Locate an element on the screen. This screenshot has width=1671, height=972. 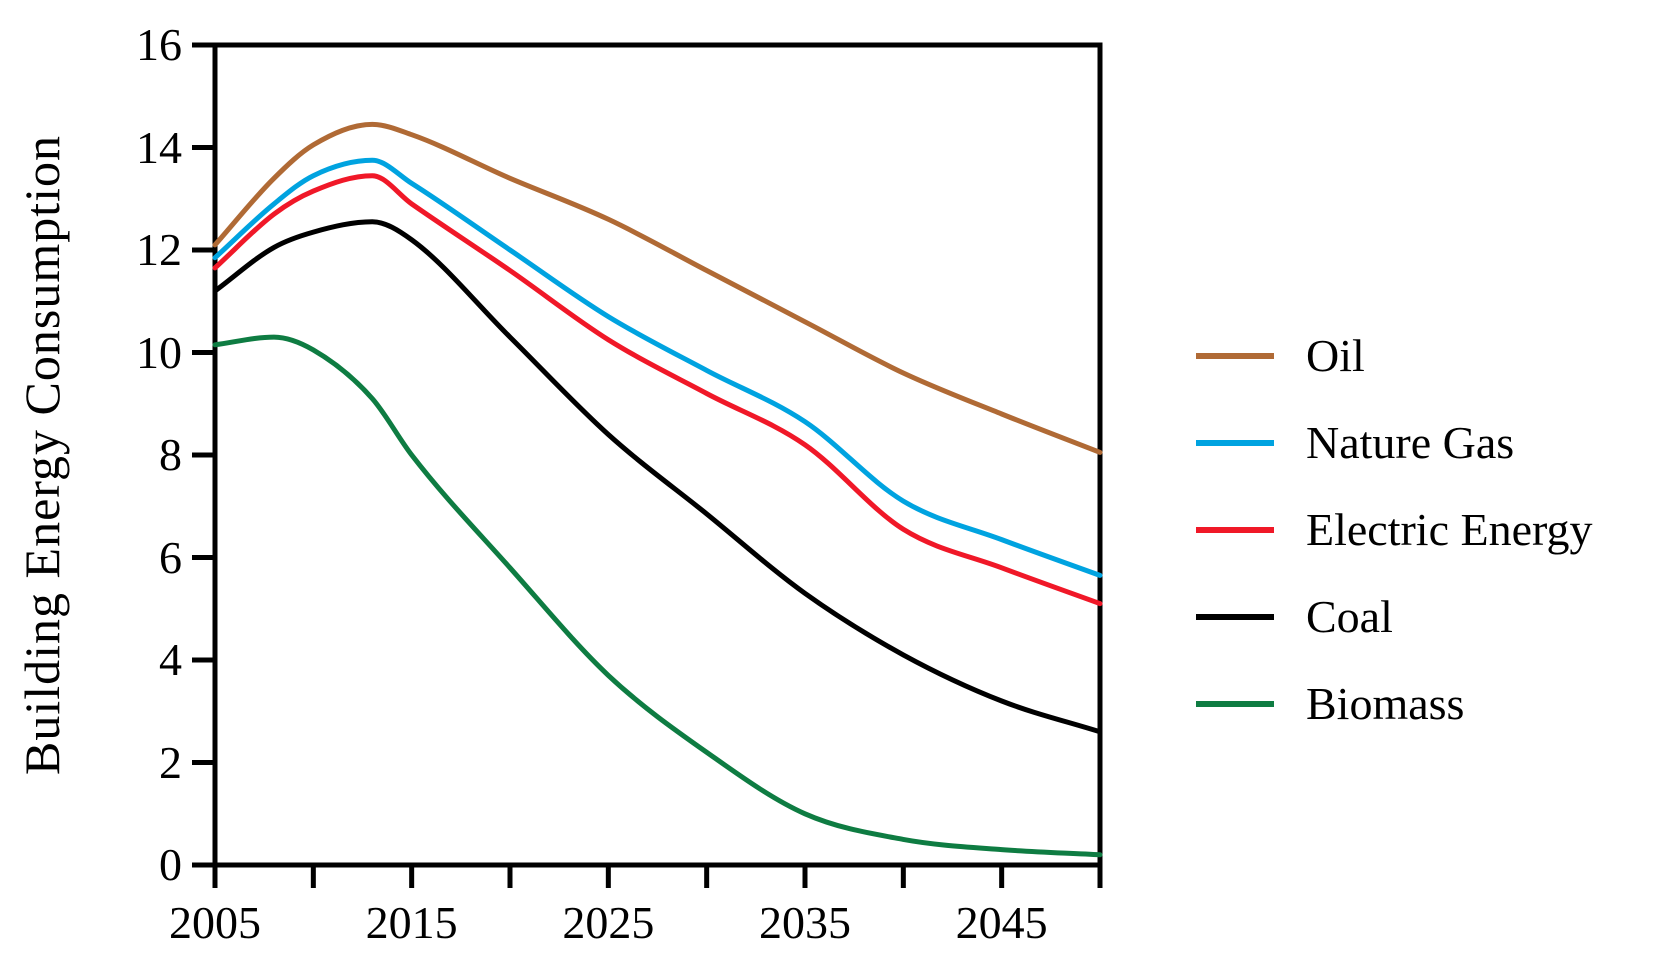
legend-item-electric-energy: Electric Energy is located at coordinates (1394, 529).